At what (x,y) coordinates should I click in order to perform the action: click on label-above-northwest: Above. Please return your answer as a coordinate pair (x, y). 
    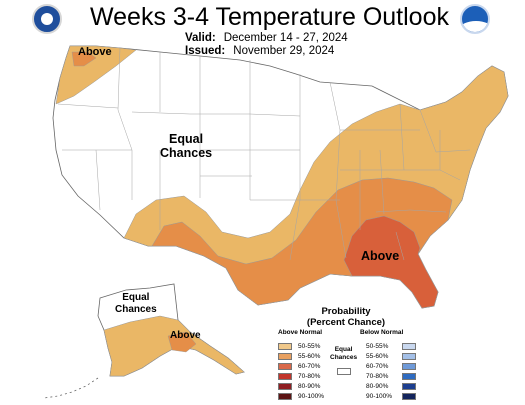
    Looking at the image, I should click on (95, 52).